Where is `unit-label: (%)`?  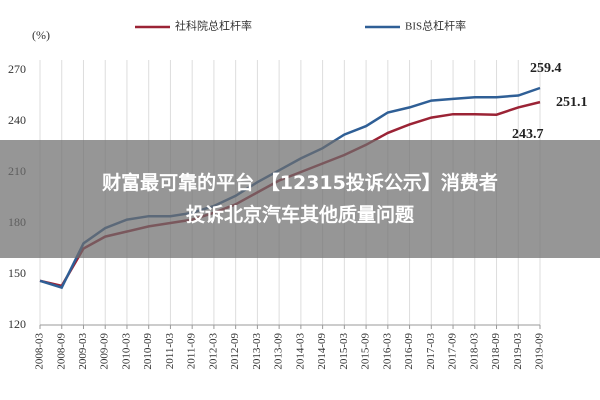 unit-label: (%) is located at coordinates (41, 35).